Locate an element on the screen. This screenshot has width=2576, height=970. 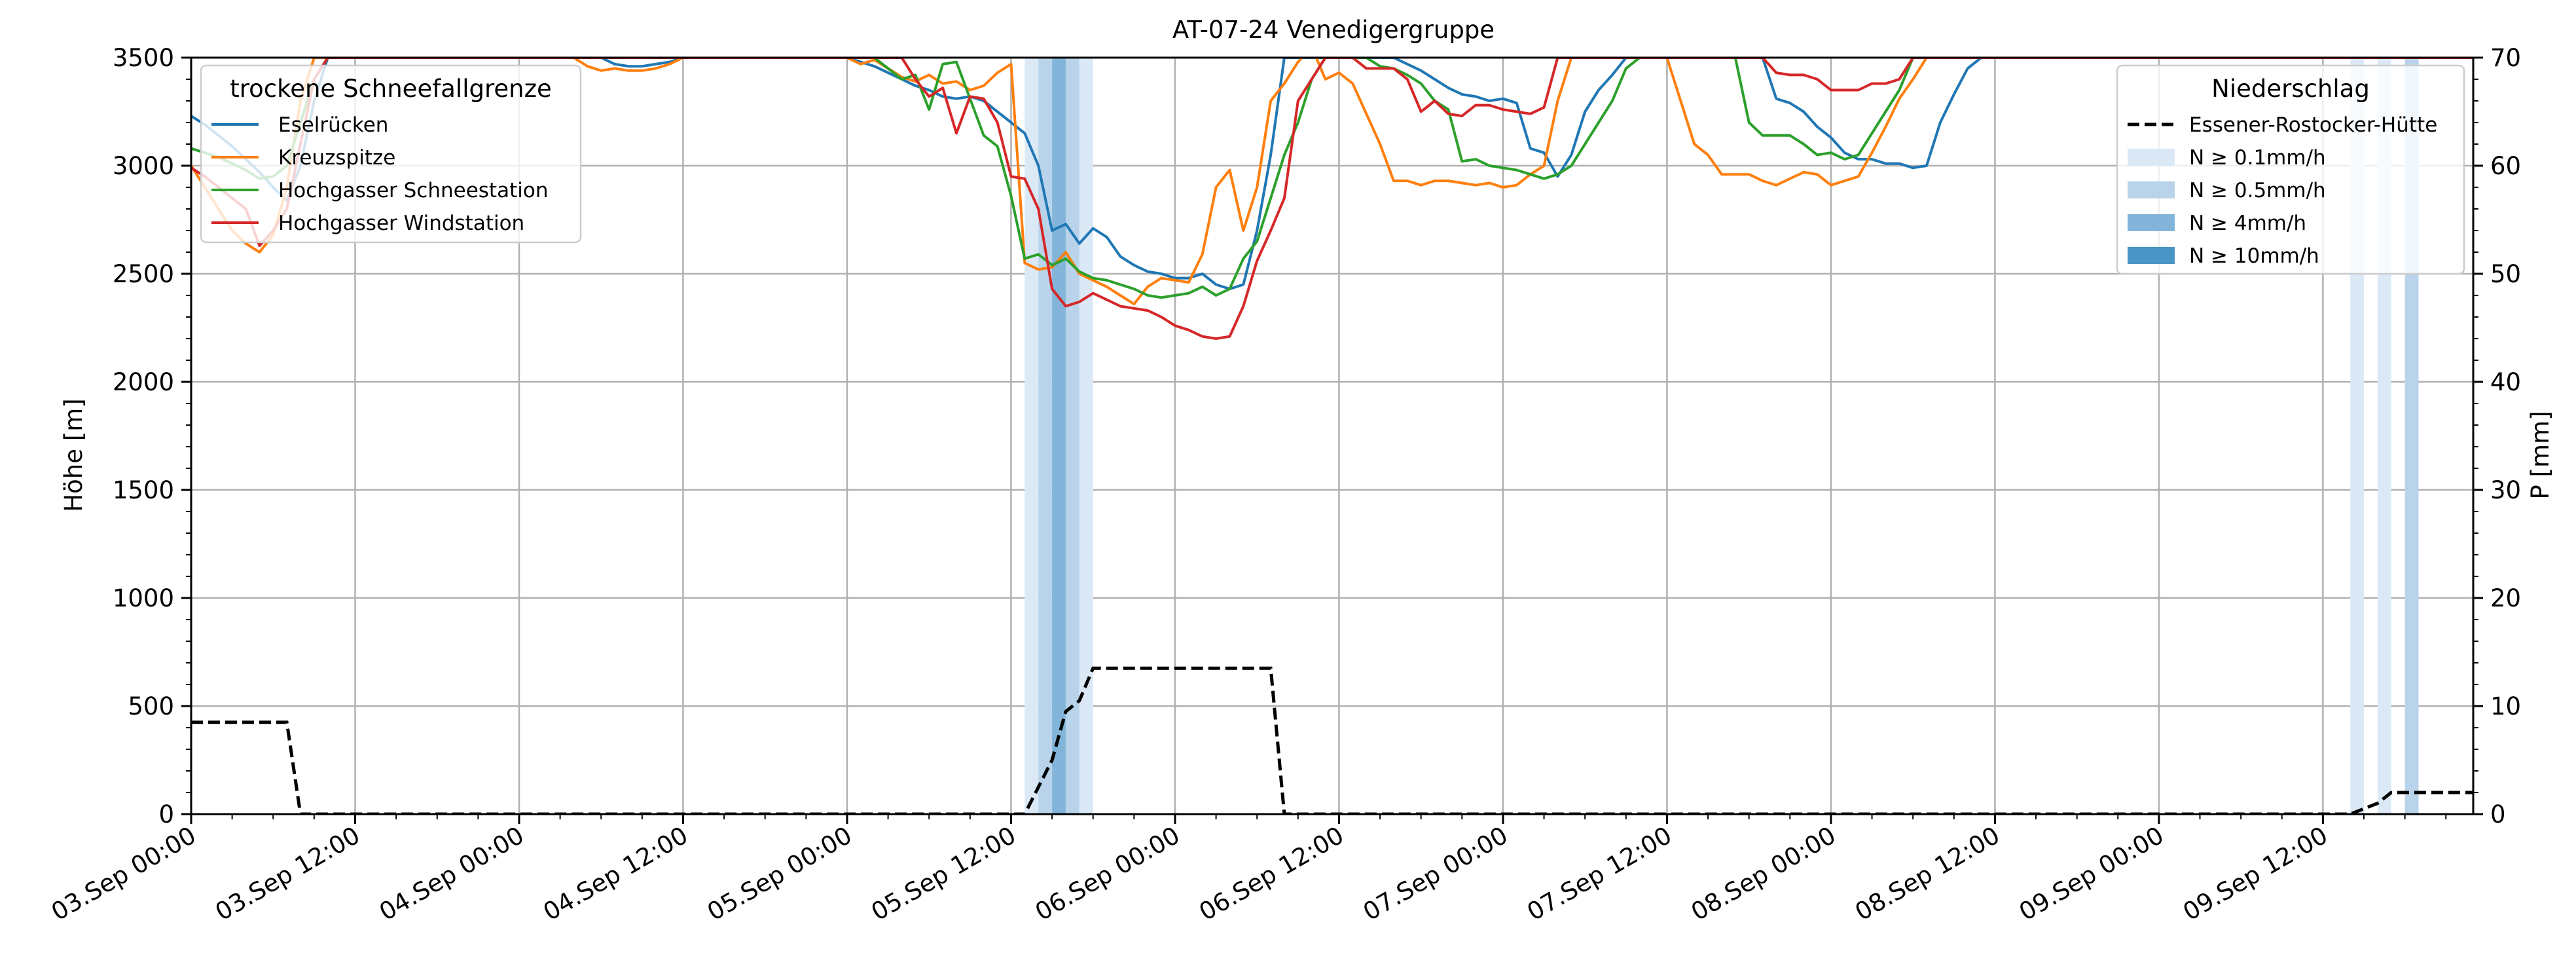
y-tick-label-left: 2000 is located at coordinates (143, 382).